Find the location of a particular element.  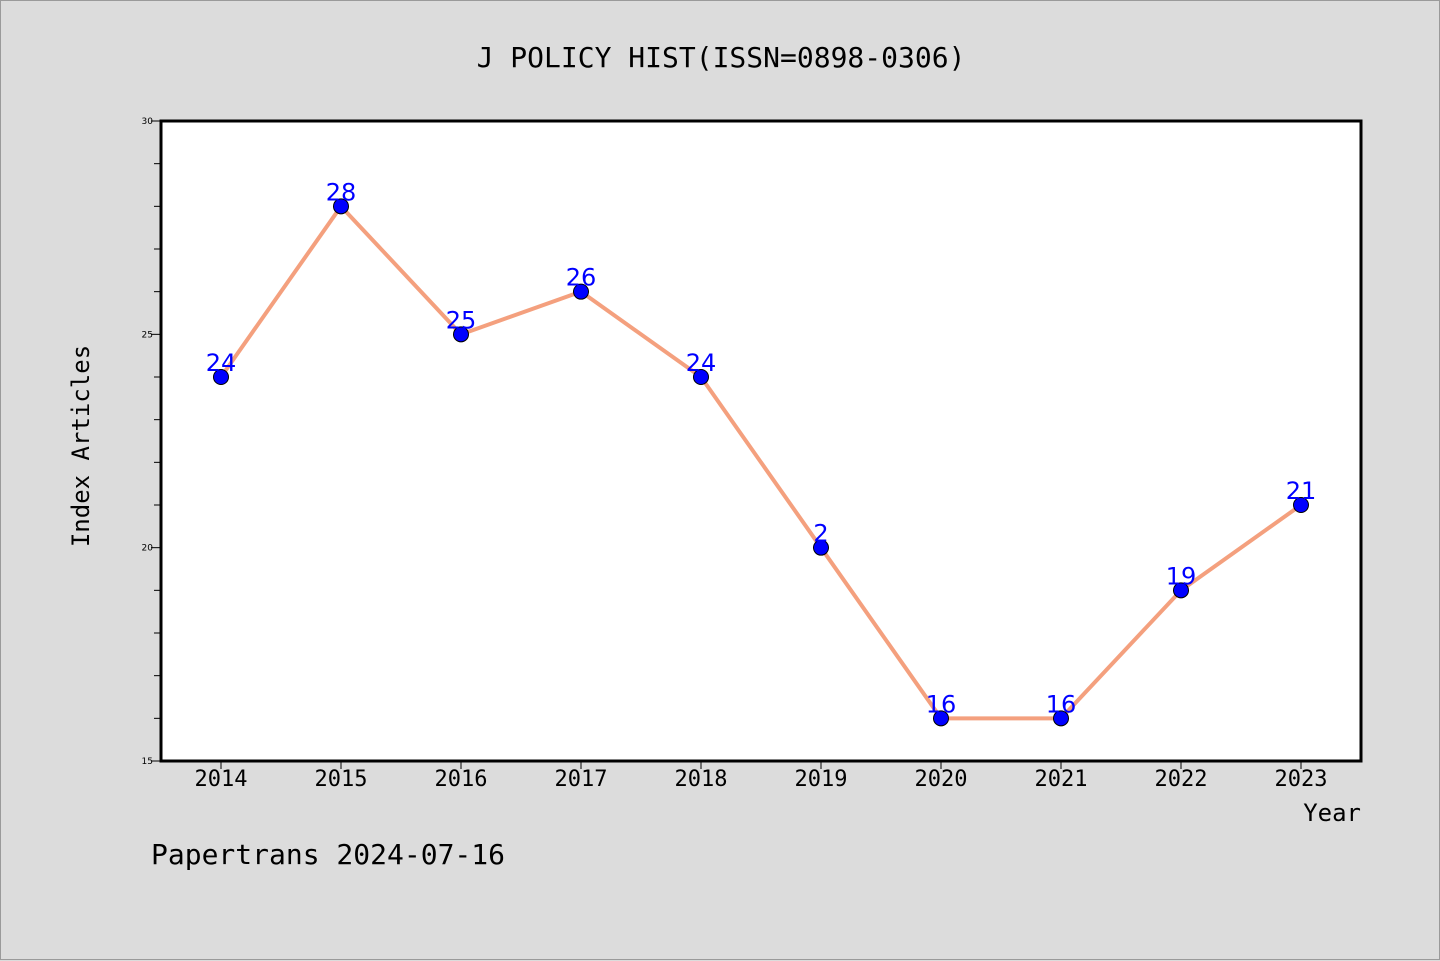

y-tick-label: 30 is located at coordinates (148, 122).